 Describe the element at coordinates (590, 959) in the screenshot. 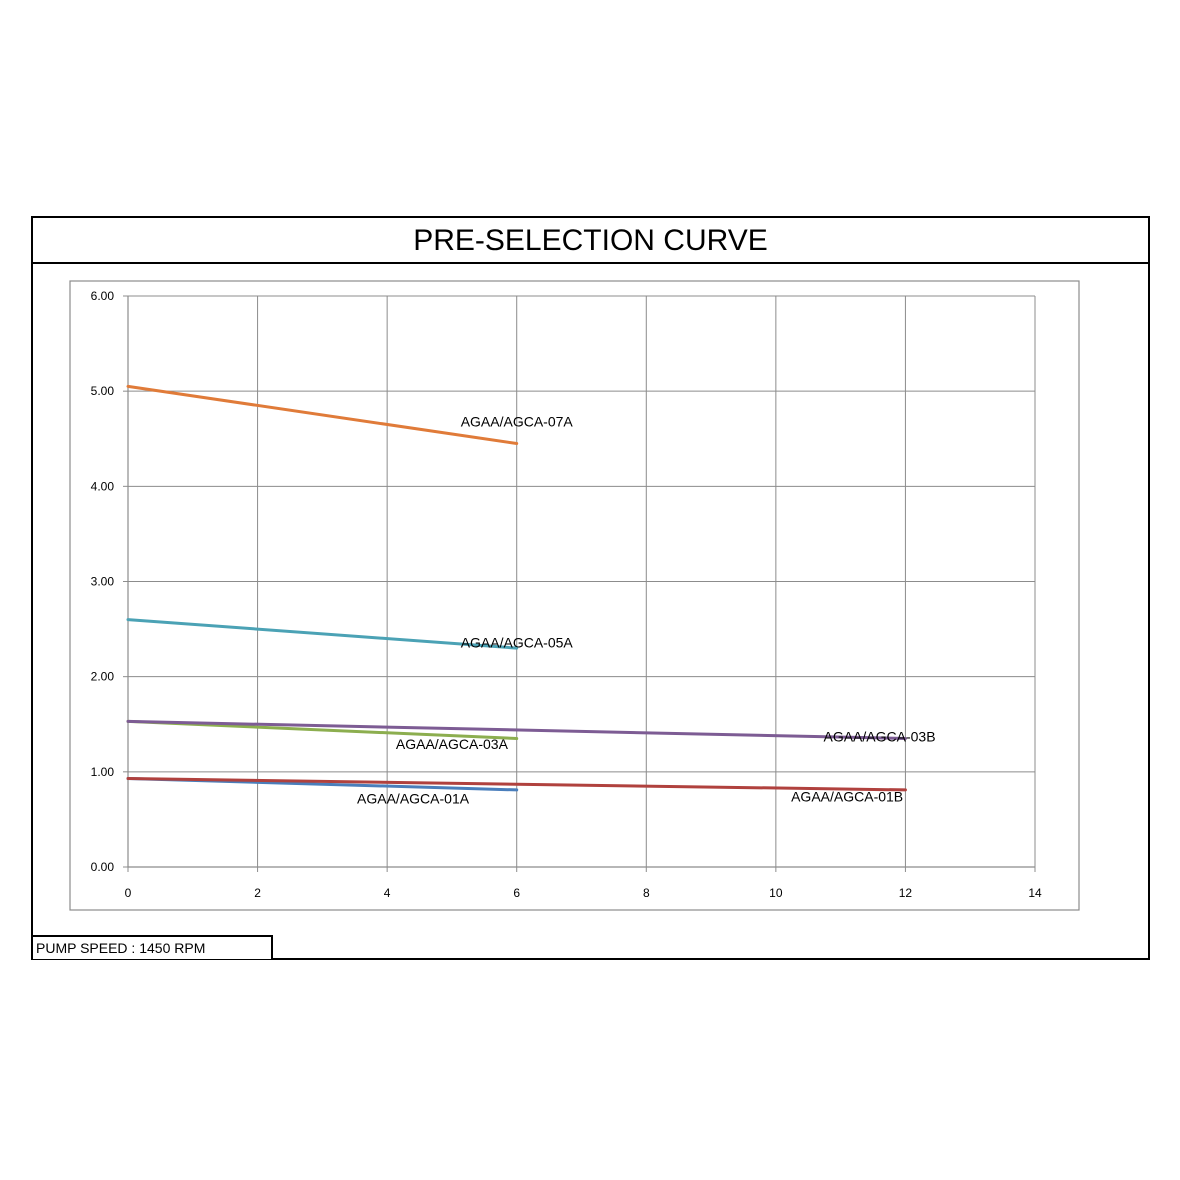

I see `frame-bottom-border` at that location.